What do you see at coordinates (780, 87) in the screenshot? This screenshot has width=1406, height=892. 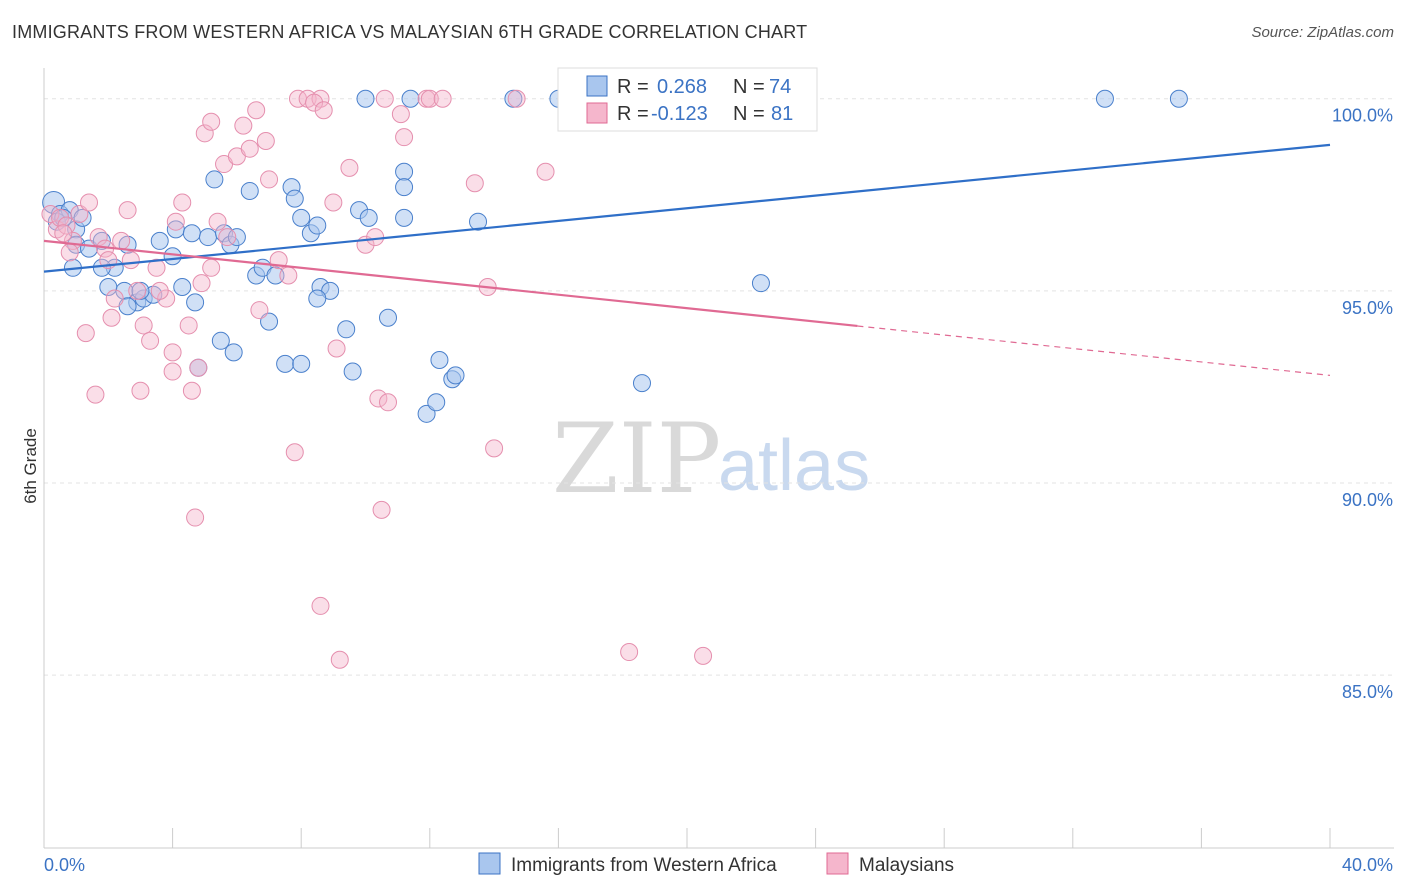 I see `legend-n-value-1: 74` at bounding box center [780, 87].